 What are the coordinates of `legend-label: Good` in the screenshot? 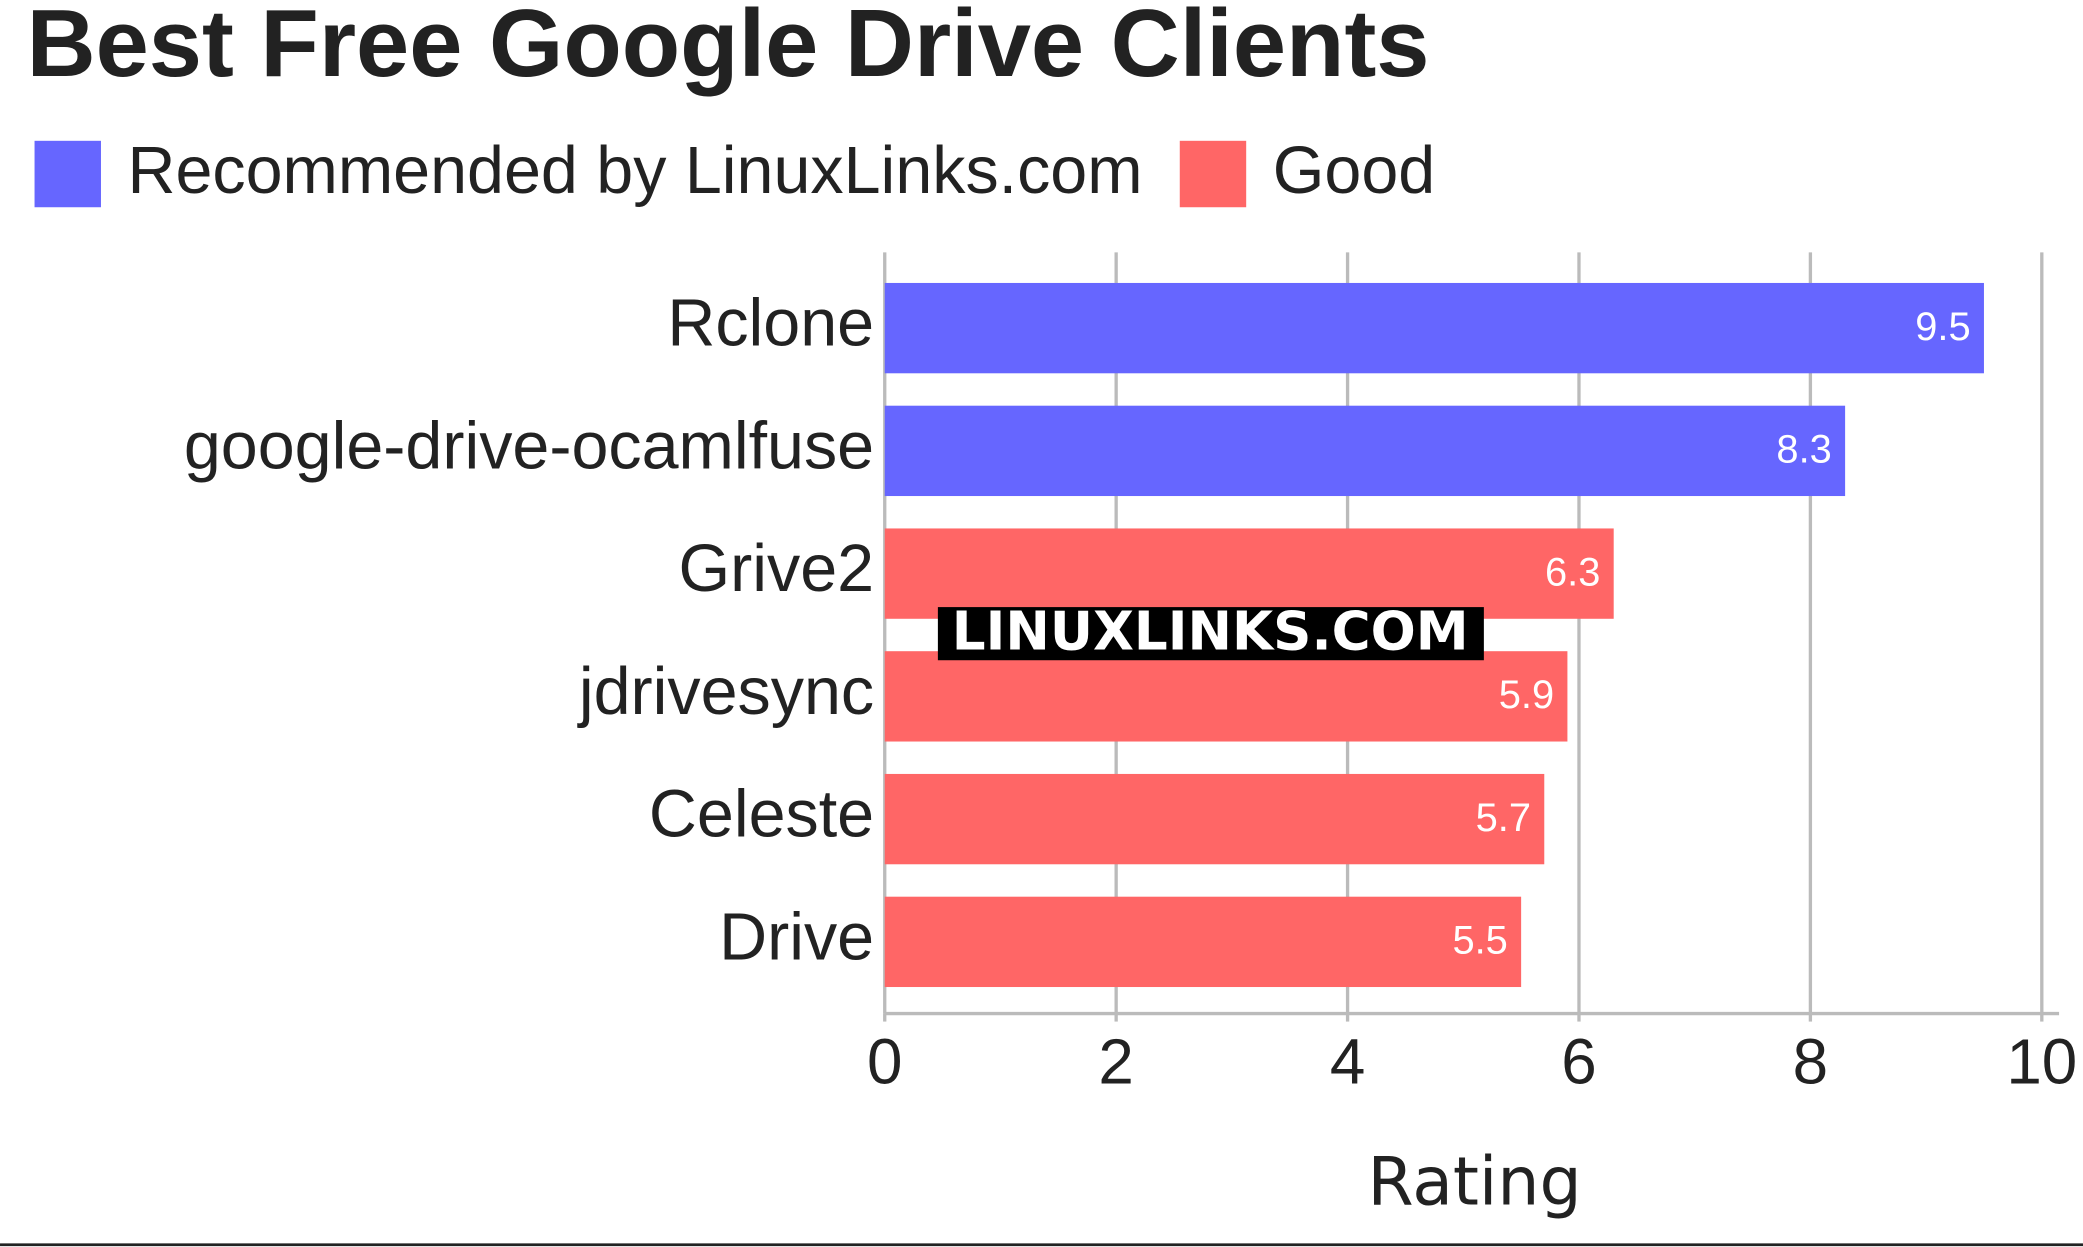 It's located at (1354, 171).